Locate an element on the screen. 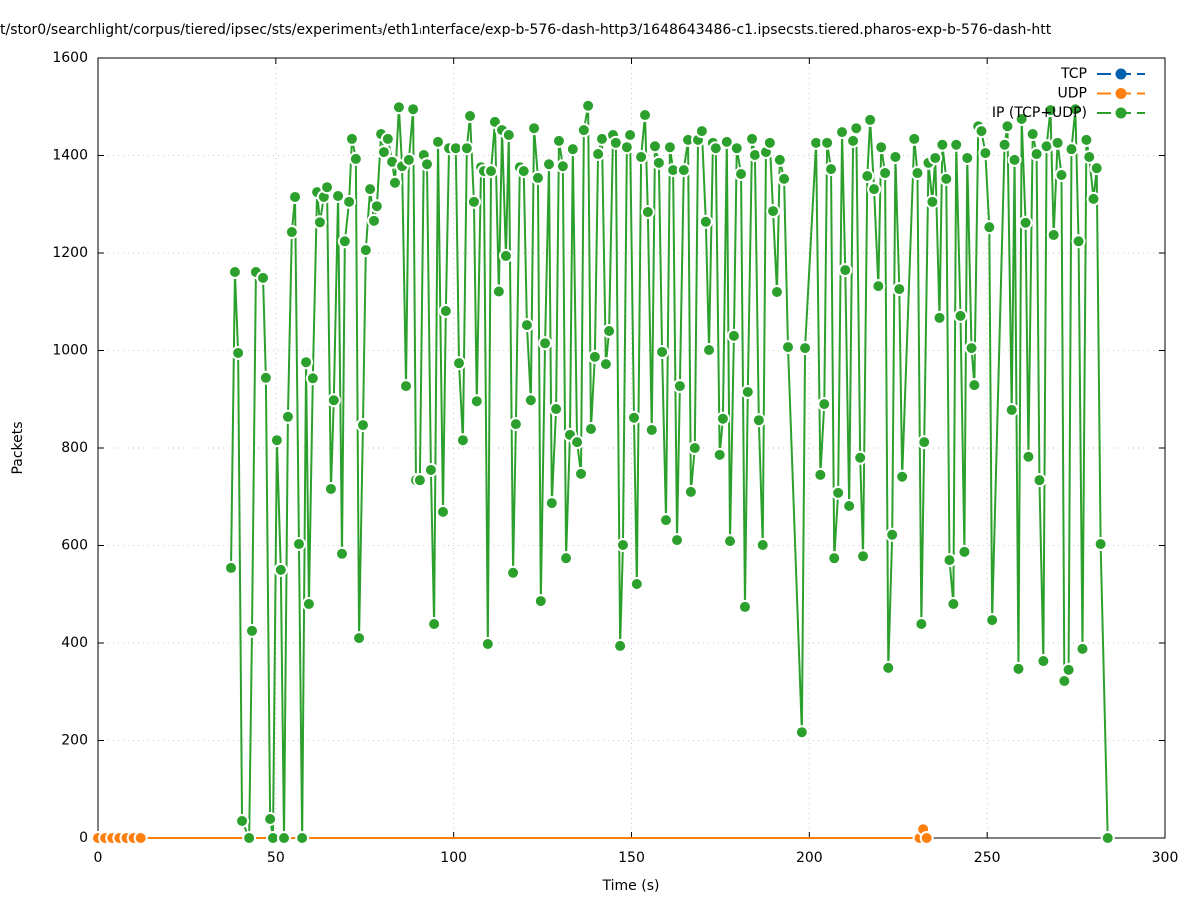  x-tick-label: 200 is located at coordinates (809, 858).